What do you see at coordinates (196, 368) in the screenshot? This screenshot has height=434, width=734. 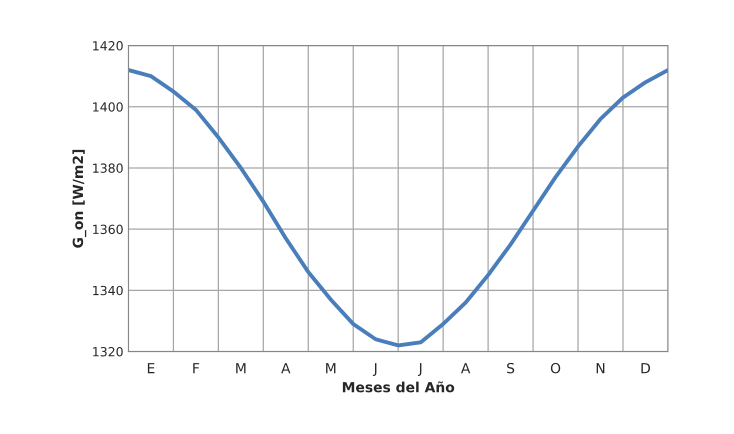 I see `x-tick-label: F` at bounding box center [196, 368].